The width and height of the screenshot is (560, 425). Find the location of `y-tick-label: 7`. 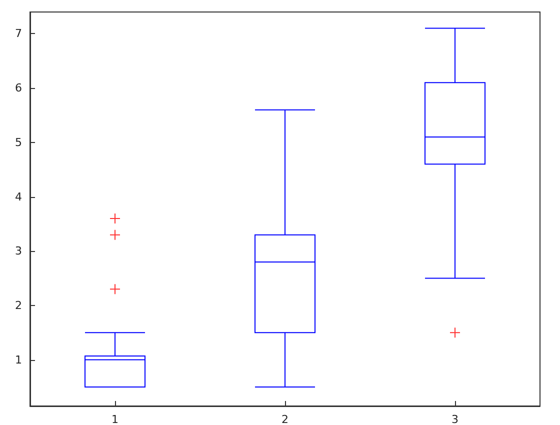

y-tick-label: 7 is located at coordinates (18, 33).